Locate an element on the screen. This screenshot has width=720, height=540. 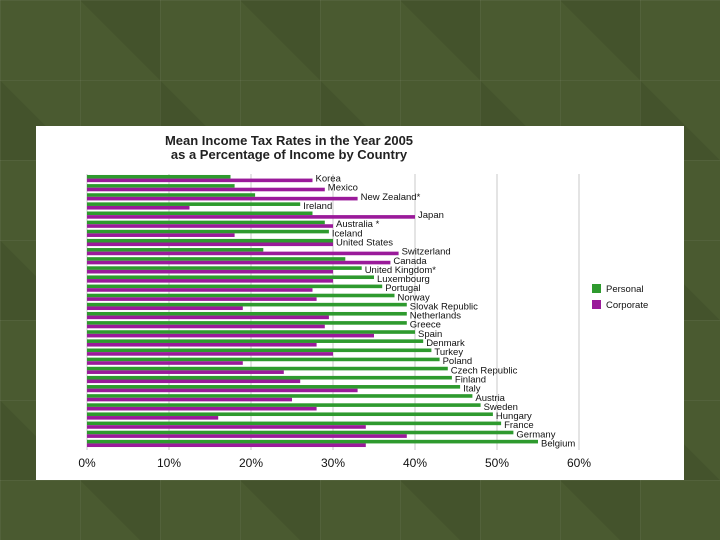
category-label: Hungary is located at coordinates (514, 416).